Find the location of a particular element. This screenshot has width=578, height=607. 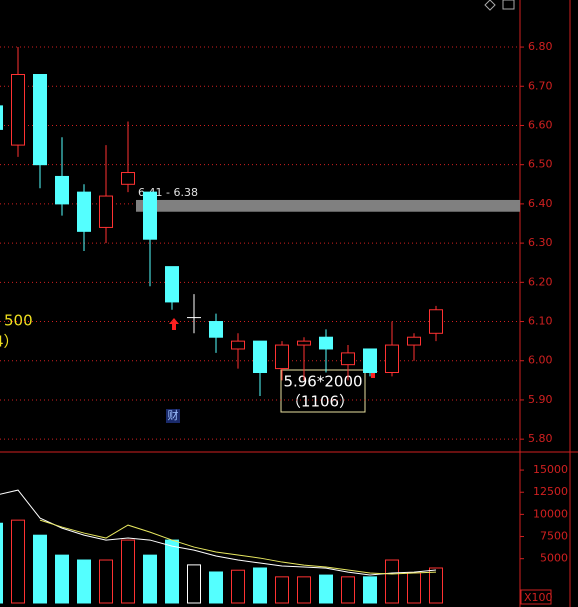

y2-tick-label: 15000 is located at coordinates (550, 469).